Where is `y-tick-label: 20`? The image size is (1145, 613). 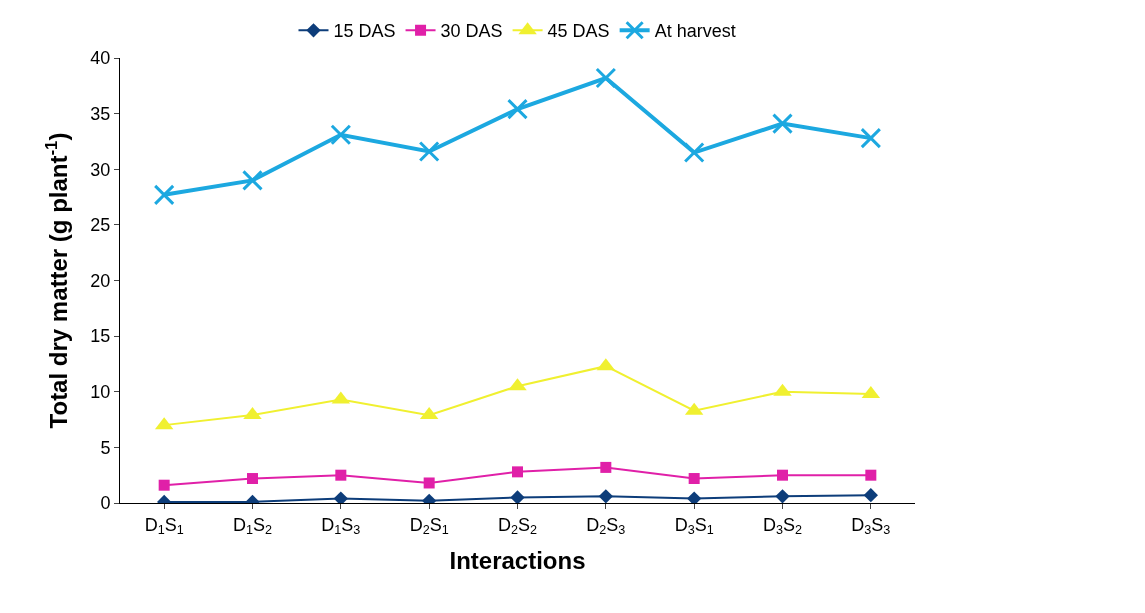
y-tick-label: 20 is located at coordinates (100, 280).